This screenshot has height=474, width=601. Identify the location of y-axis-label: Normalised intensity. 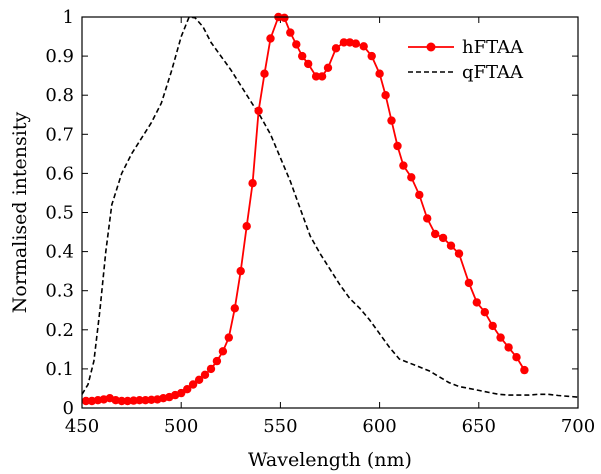
(20, 213).